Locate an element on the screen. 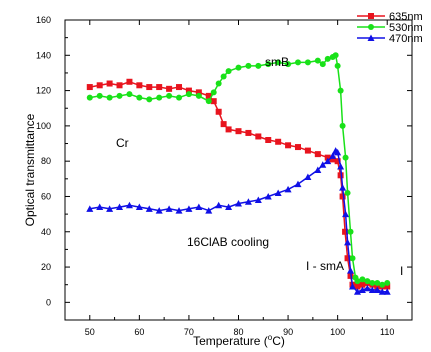 The height and width of the screenshot is (352, 431). legend-item: 530nm is located at coordinates (390, 28).